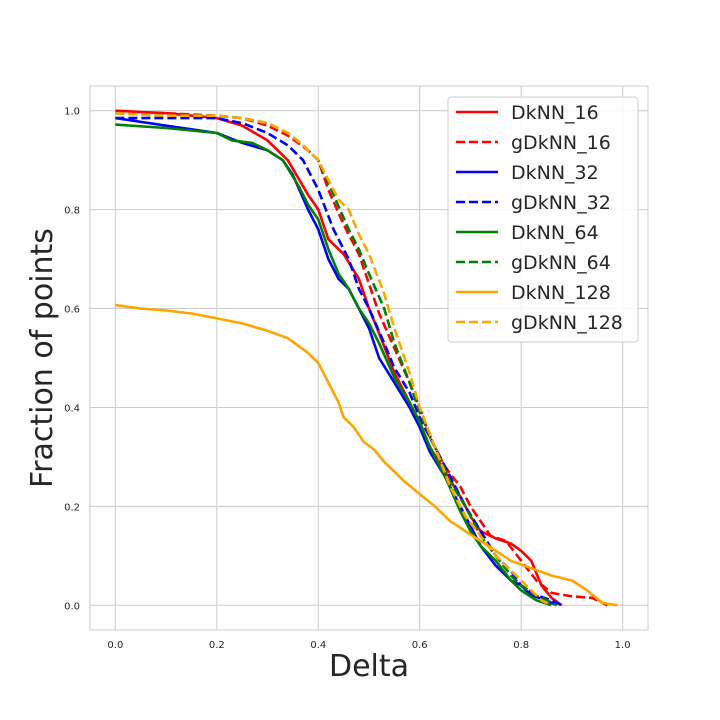 Image resolution: width=720 pixels, height=720 pixels. I want to click on x-tick-label: 0.0, so click(115, 645).